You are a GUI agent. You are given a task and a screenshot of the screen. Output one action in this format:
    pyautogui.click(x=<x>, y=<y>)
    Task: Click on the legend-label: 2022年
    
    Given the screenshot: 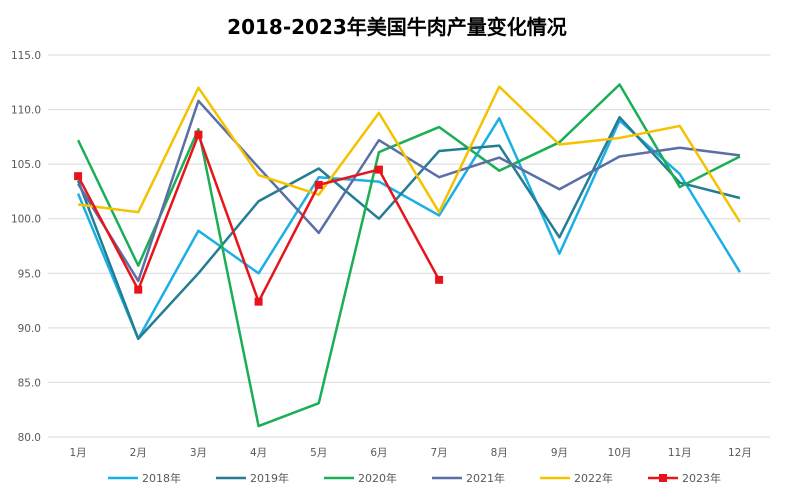 What is the action you would take?
    pyautogui.click(x=593, y=478)
    